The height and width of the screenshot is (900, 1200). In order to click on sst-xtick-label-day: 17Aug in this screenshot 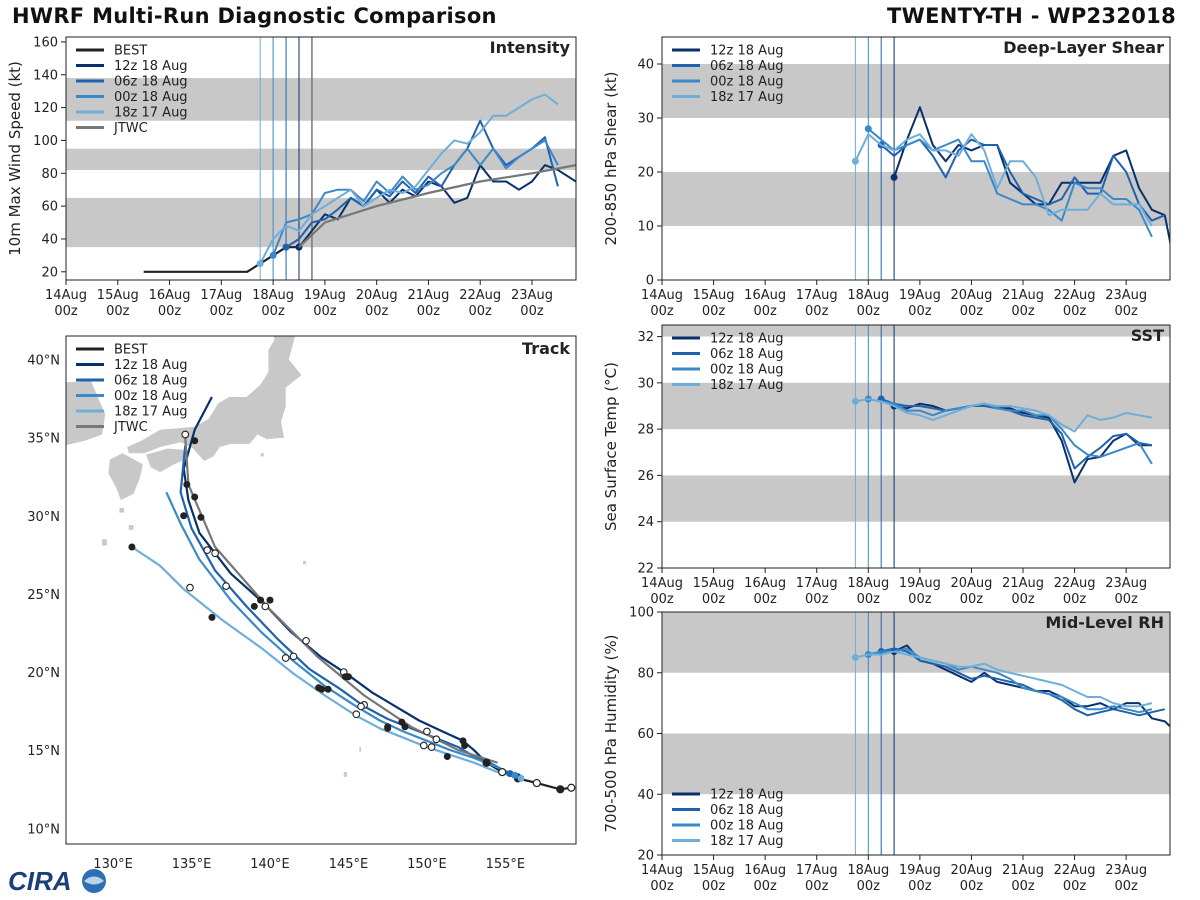, I will do `click(817, 583)`.